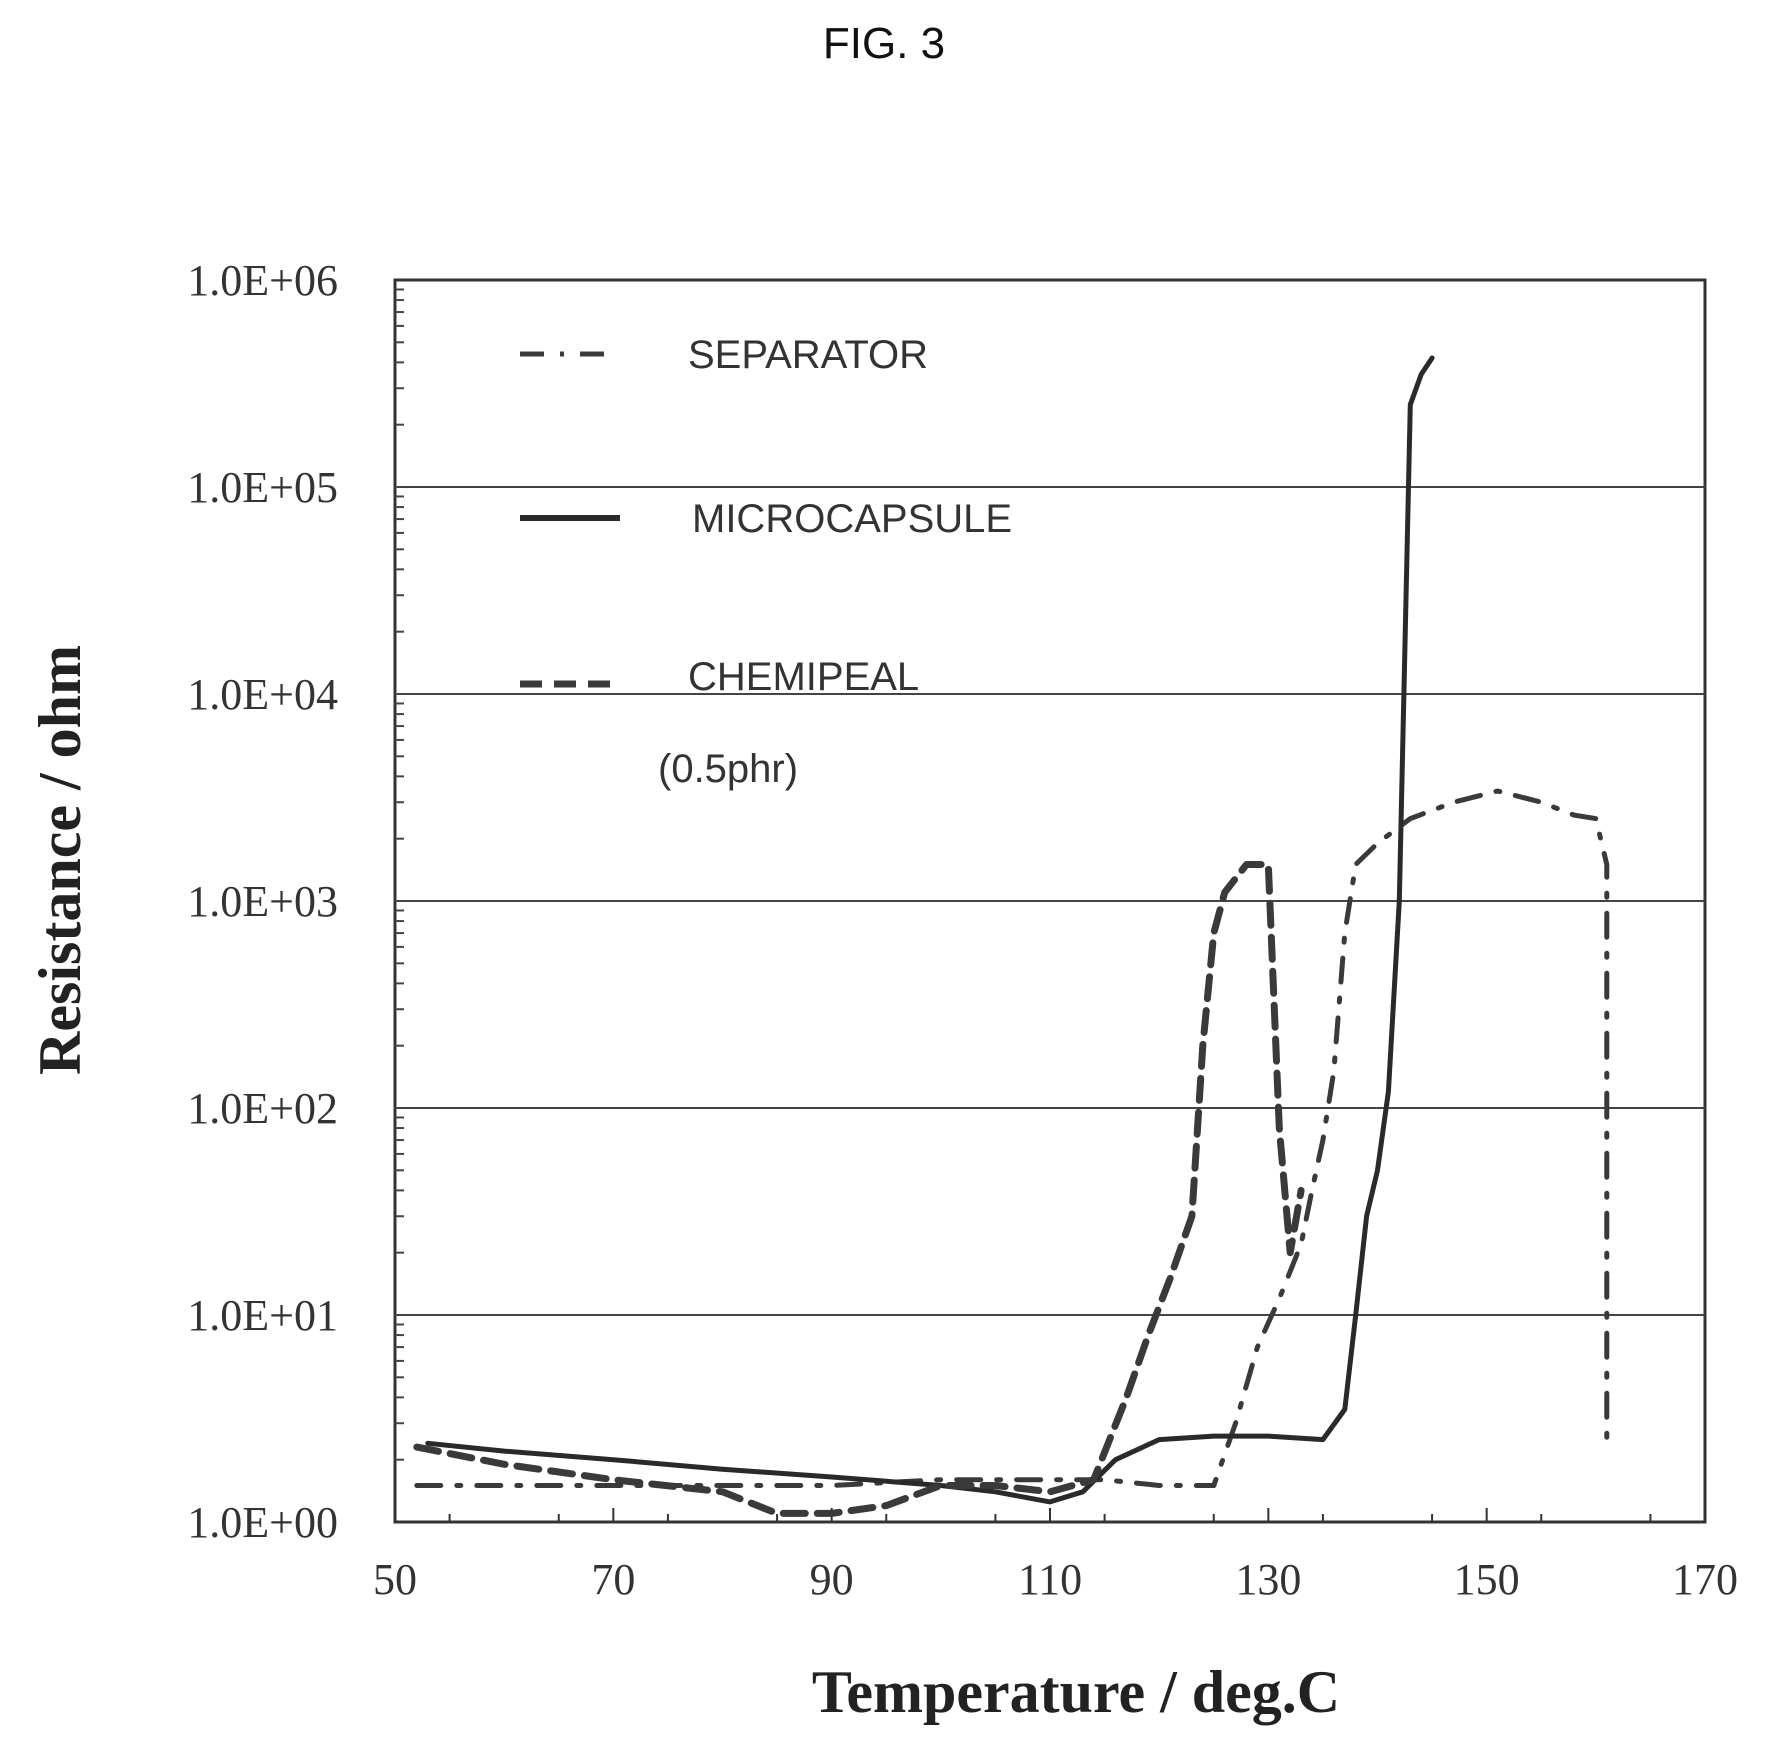 This screenshot has width=1769, height=1749. I want to click on y-tick-label: 1.0E+04, so click(262, 694).